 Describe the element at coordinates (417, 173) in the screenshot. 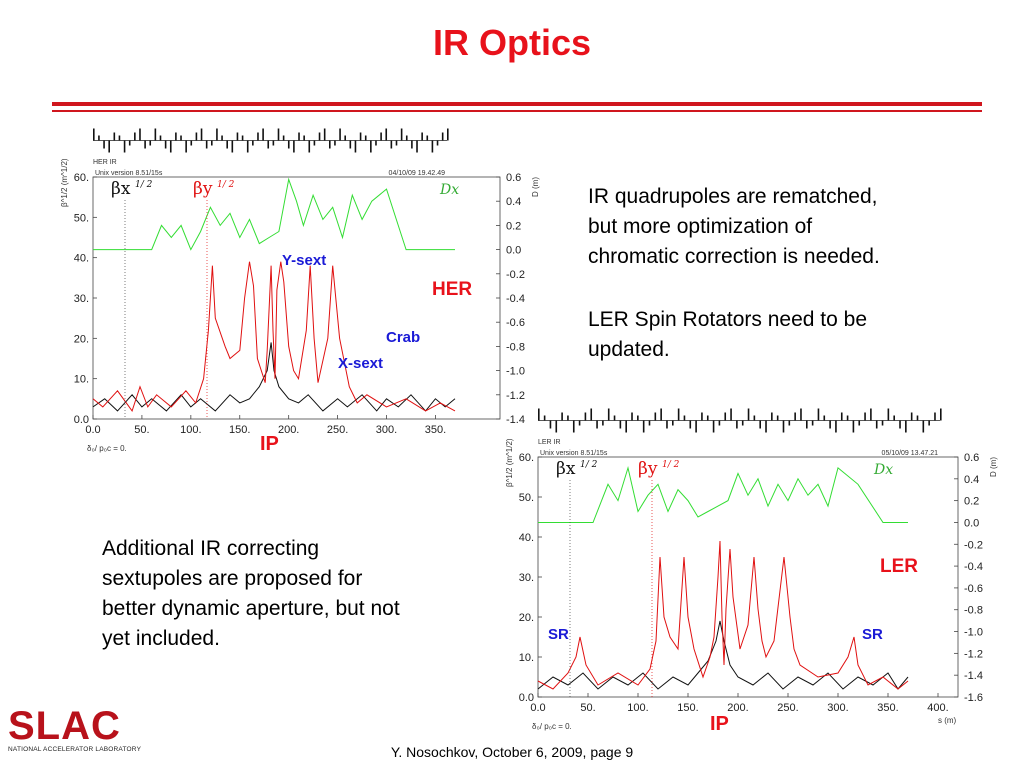

I see `header-right-label: 04/10/09 19.42.49` at that location.